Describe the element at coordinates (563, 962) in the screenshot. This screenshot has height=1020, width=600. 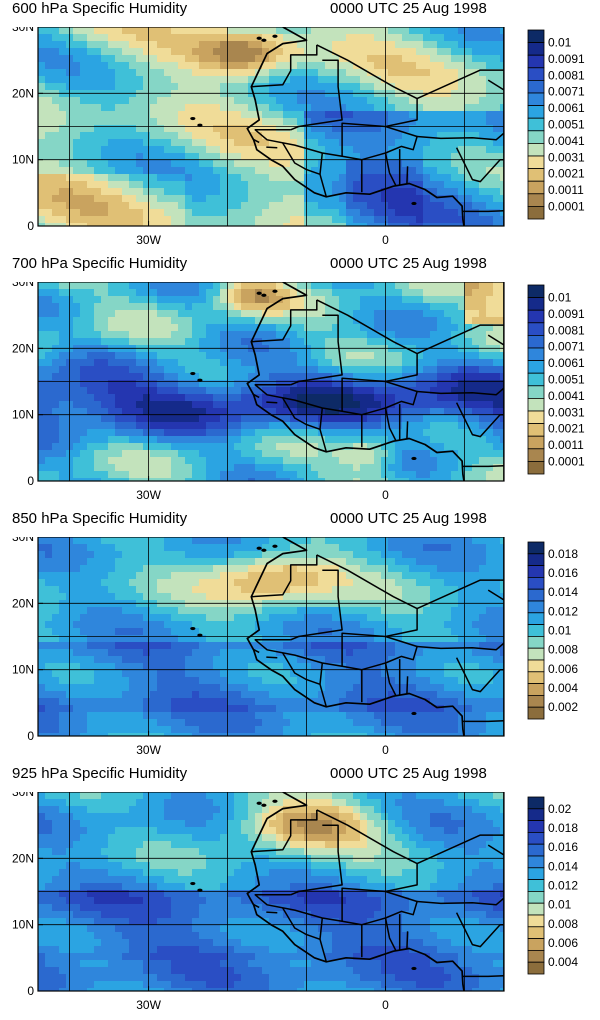
I see `colorbar-label: 0.004` at that location.